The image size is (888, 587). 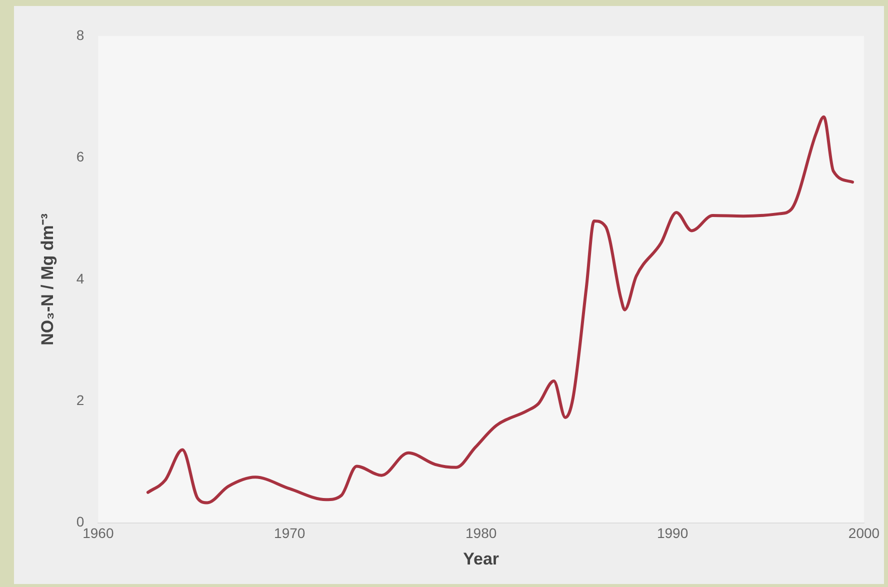 I want to click on x-tick-label: 2000, so click(x=864, y=533).